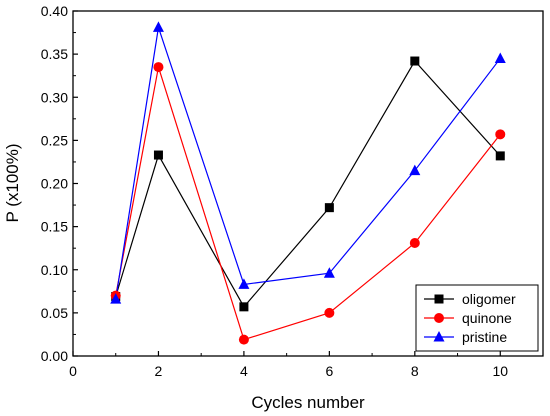  What do you see at coordinates (439, 299) in the screenshot?
I see `legend-marker-oligomer` at bounding box center [439, 299].